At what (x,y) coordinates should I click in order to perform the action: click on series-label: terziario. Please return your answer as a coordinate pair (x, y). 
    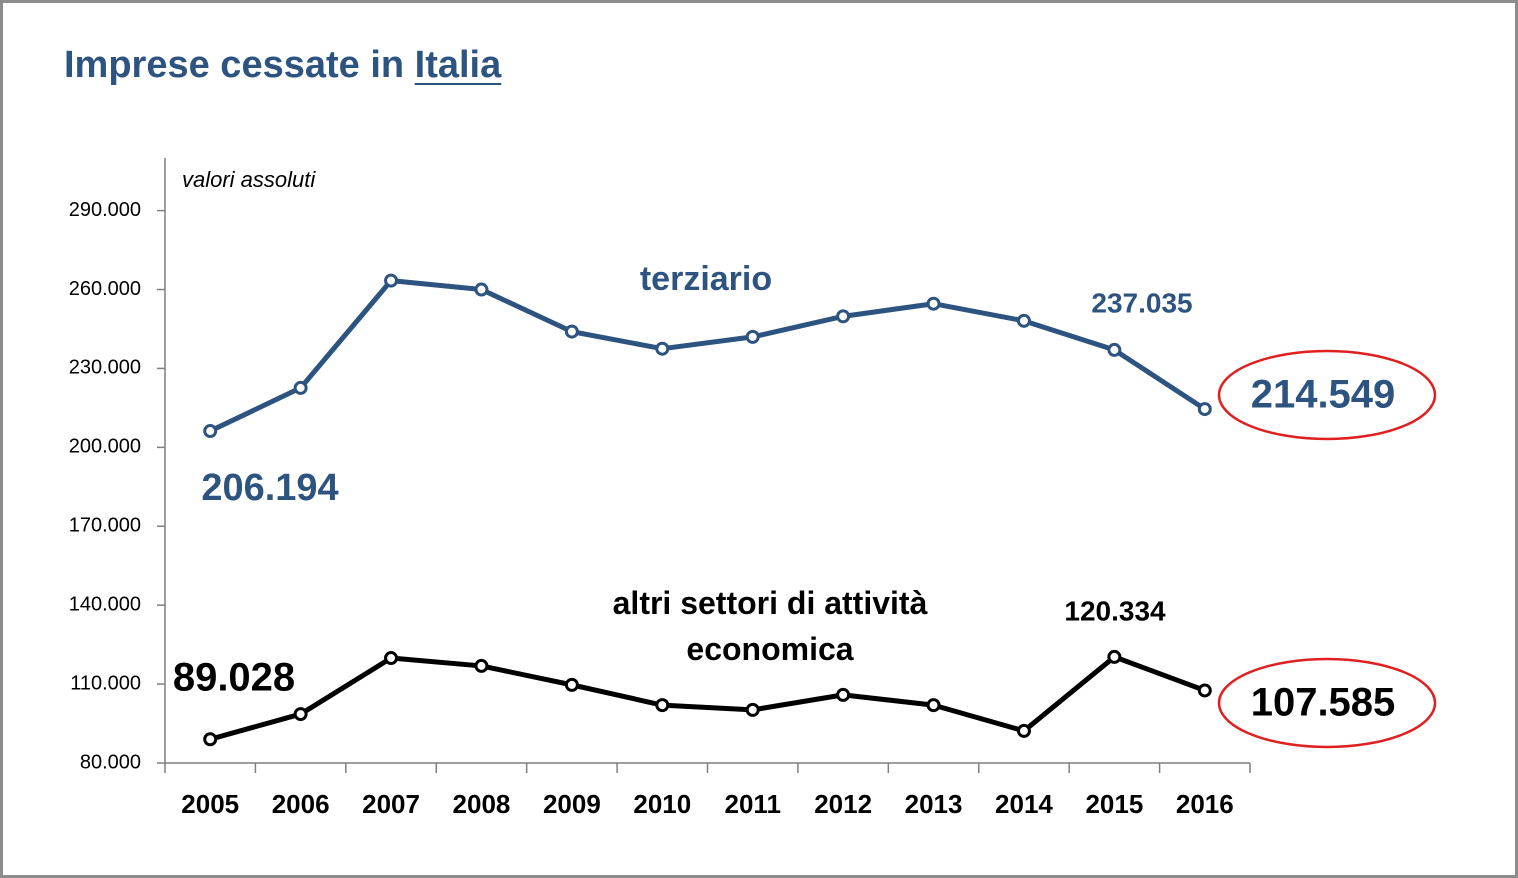
    Looking at the image, I should click on (706, 279).